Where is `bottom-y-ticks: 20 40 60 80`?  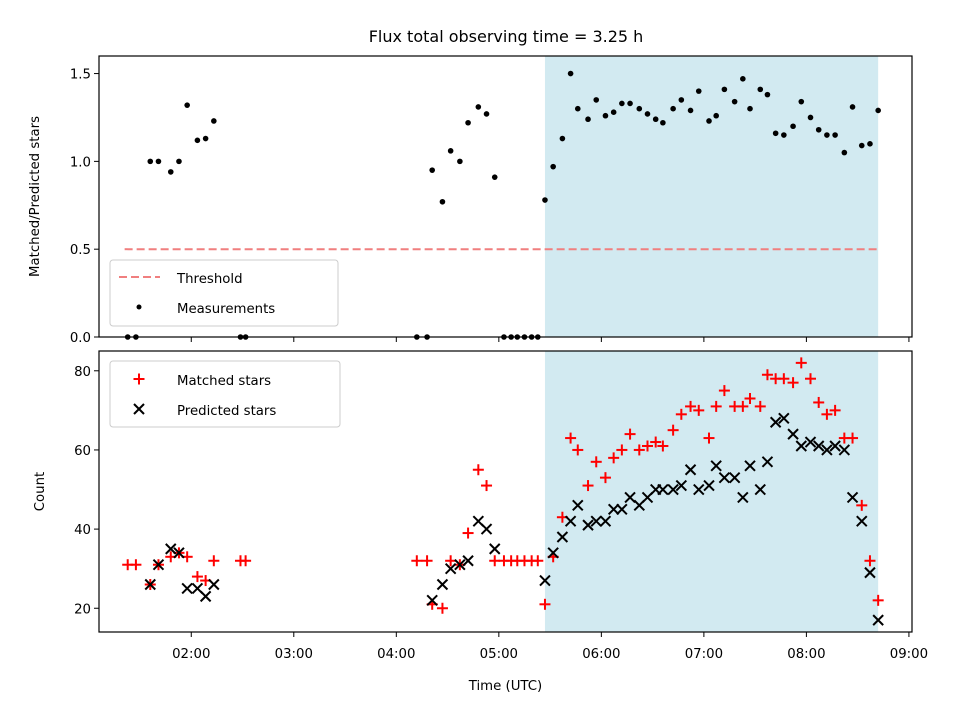
bottom-y-ticks: 20 40 60 80 is located at coordinates (86, 491).